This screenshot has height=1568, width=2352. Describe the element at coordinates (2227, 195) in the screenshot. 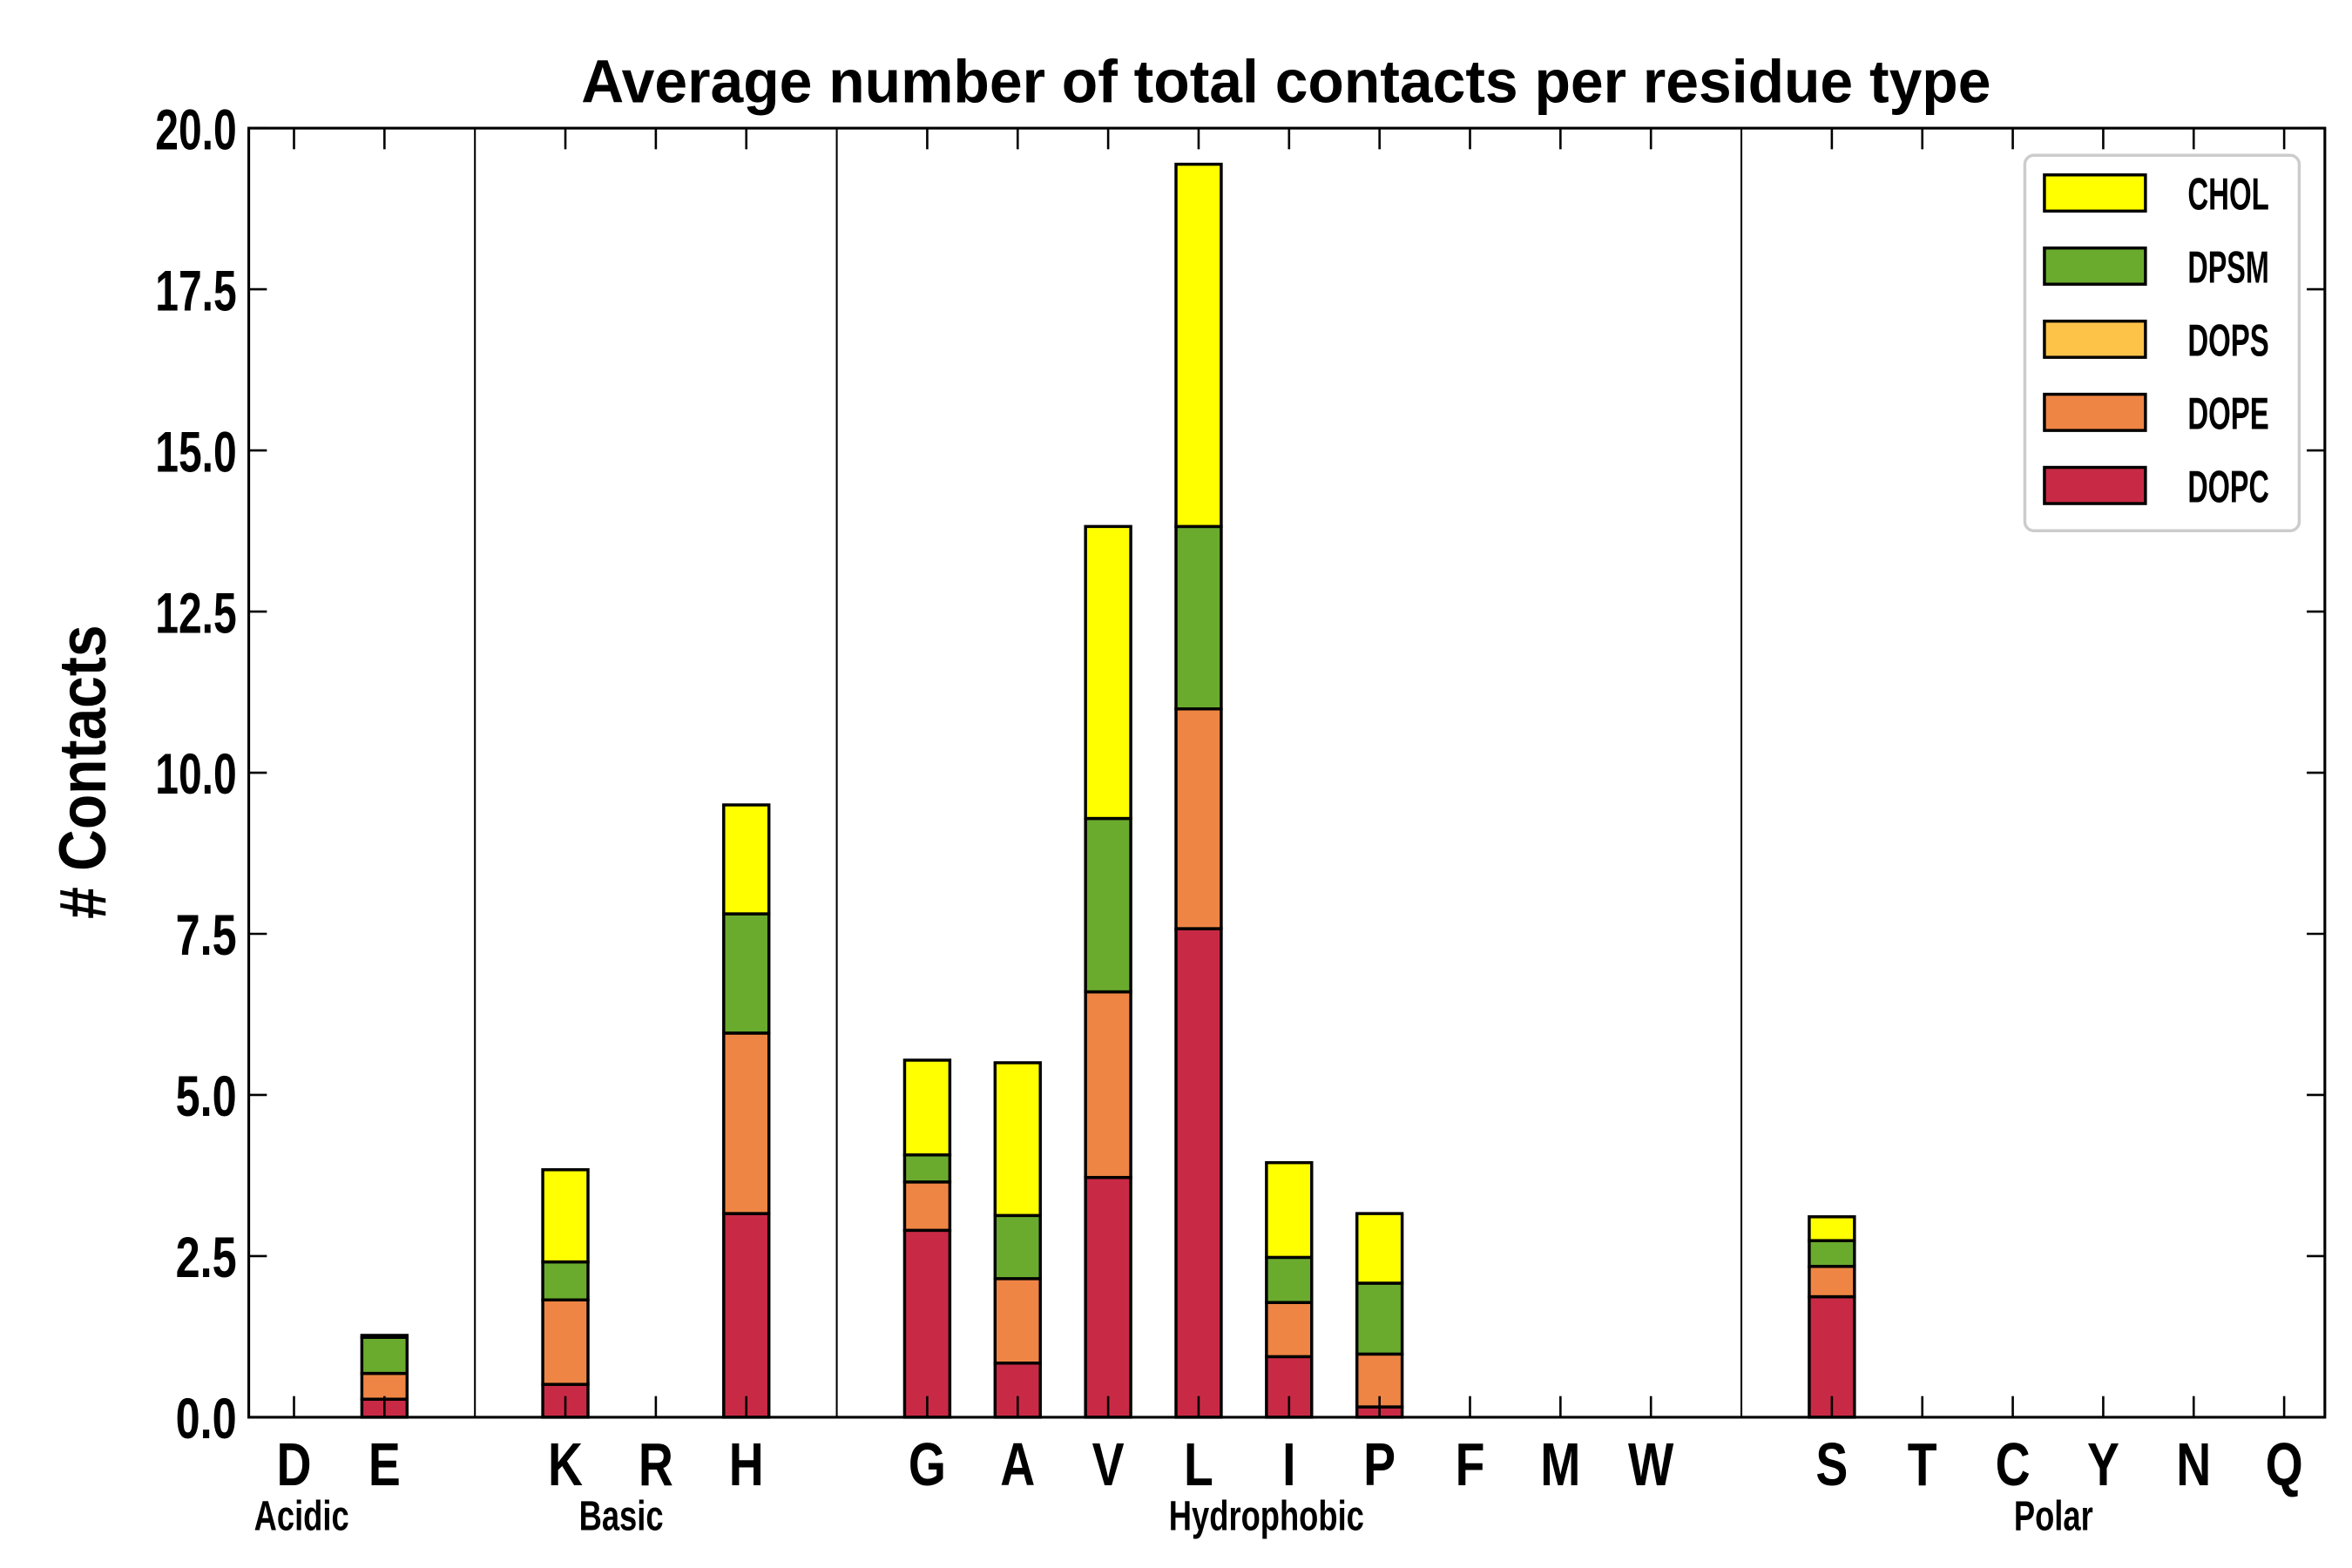

I see `legend-label-chol: CHOL` at that location.